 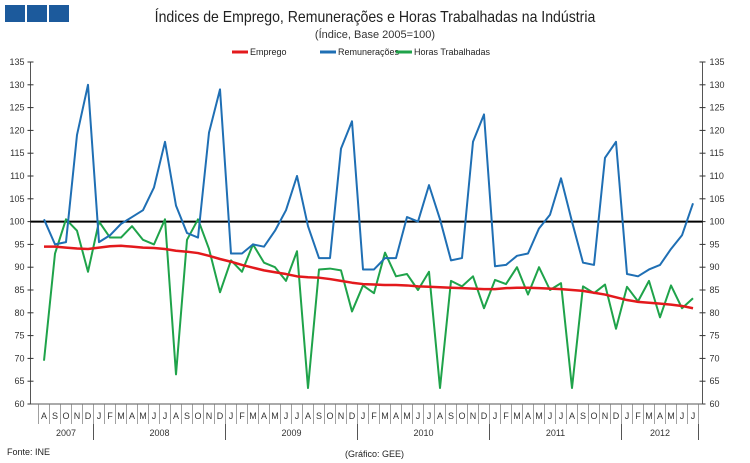 I want to click on y-tick-label-right: 65, so click(x=715, y=381).